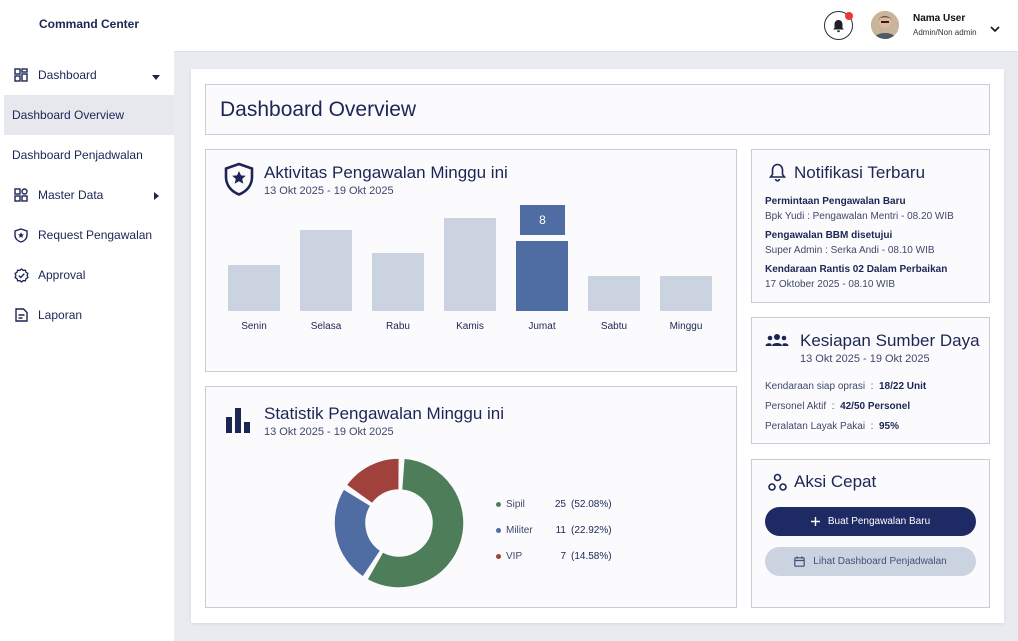  I want to click on sidebar-item-label: Dashboard Penjadwalan, so click(77, 155).